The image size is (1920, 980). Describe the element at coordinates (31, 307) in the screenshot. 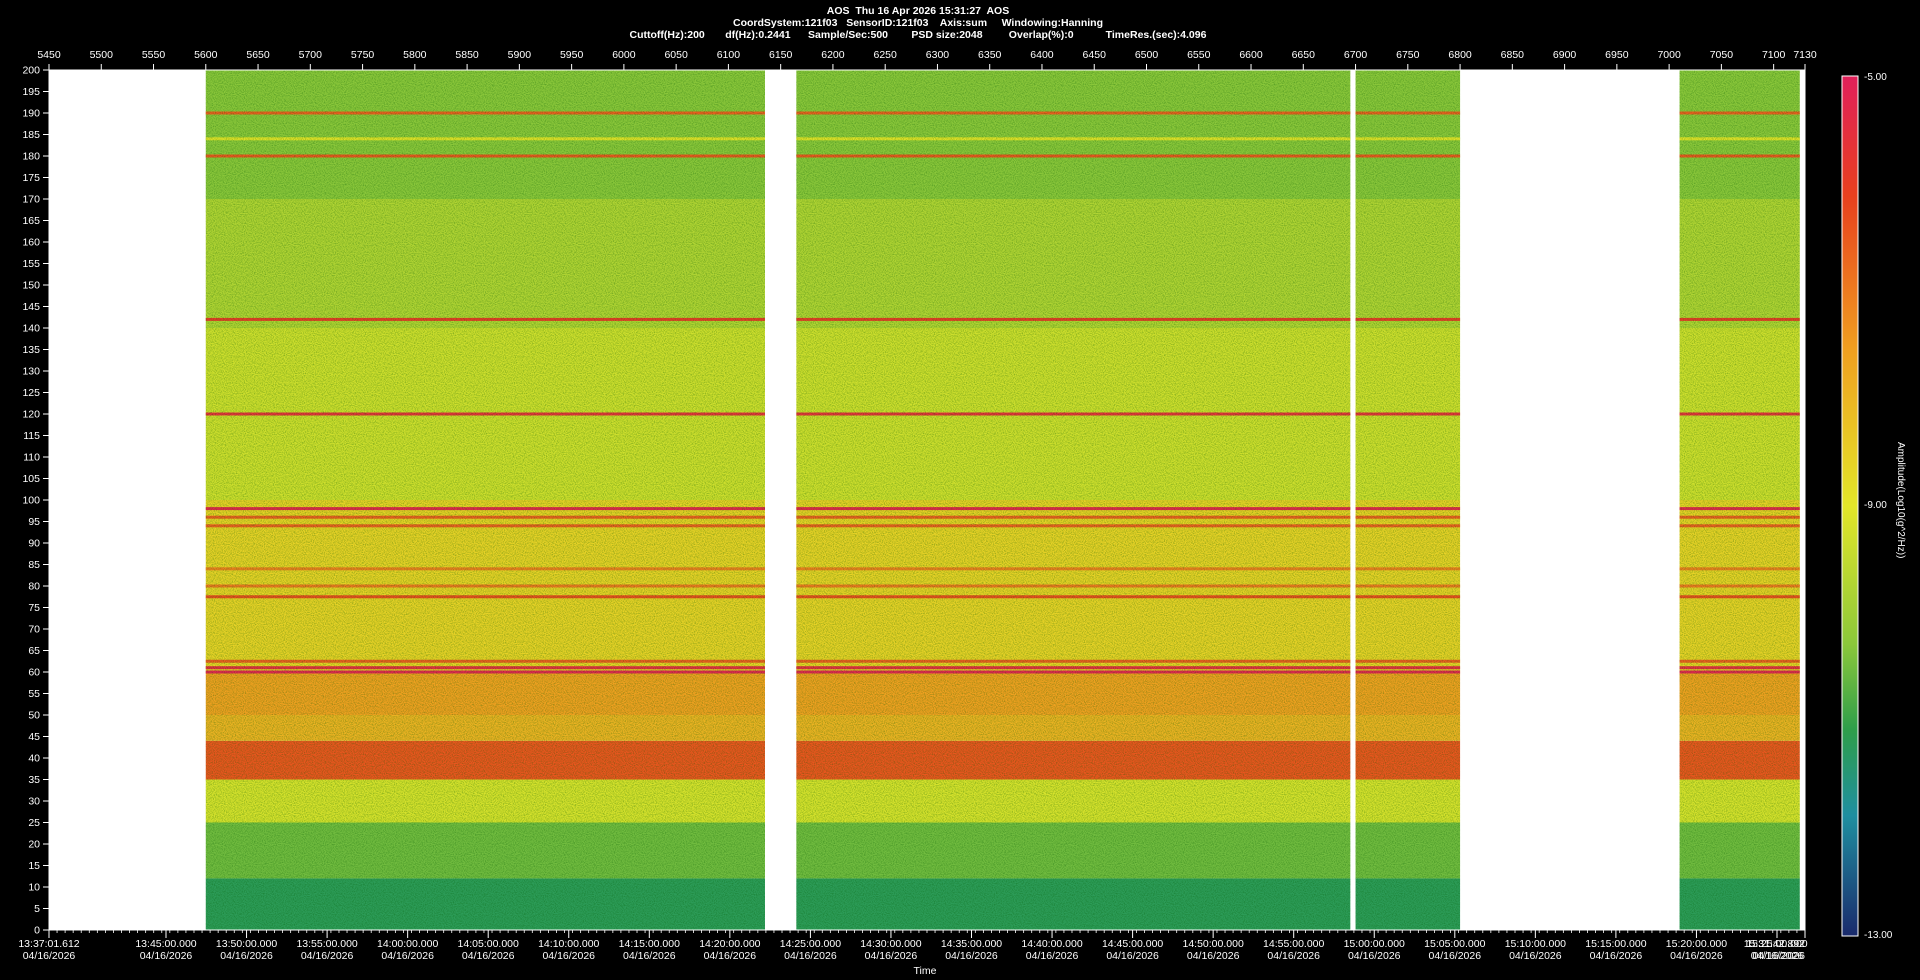

I see `y-axis-tick-label: 145` at that location.